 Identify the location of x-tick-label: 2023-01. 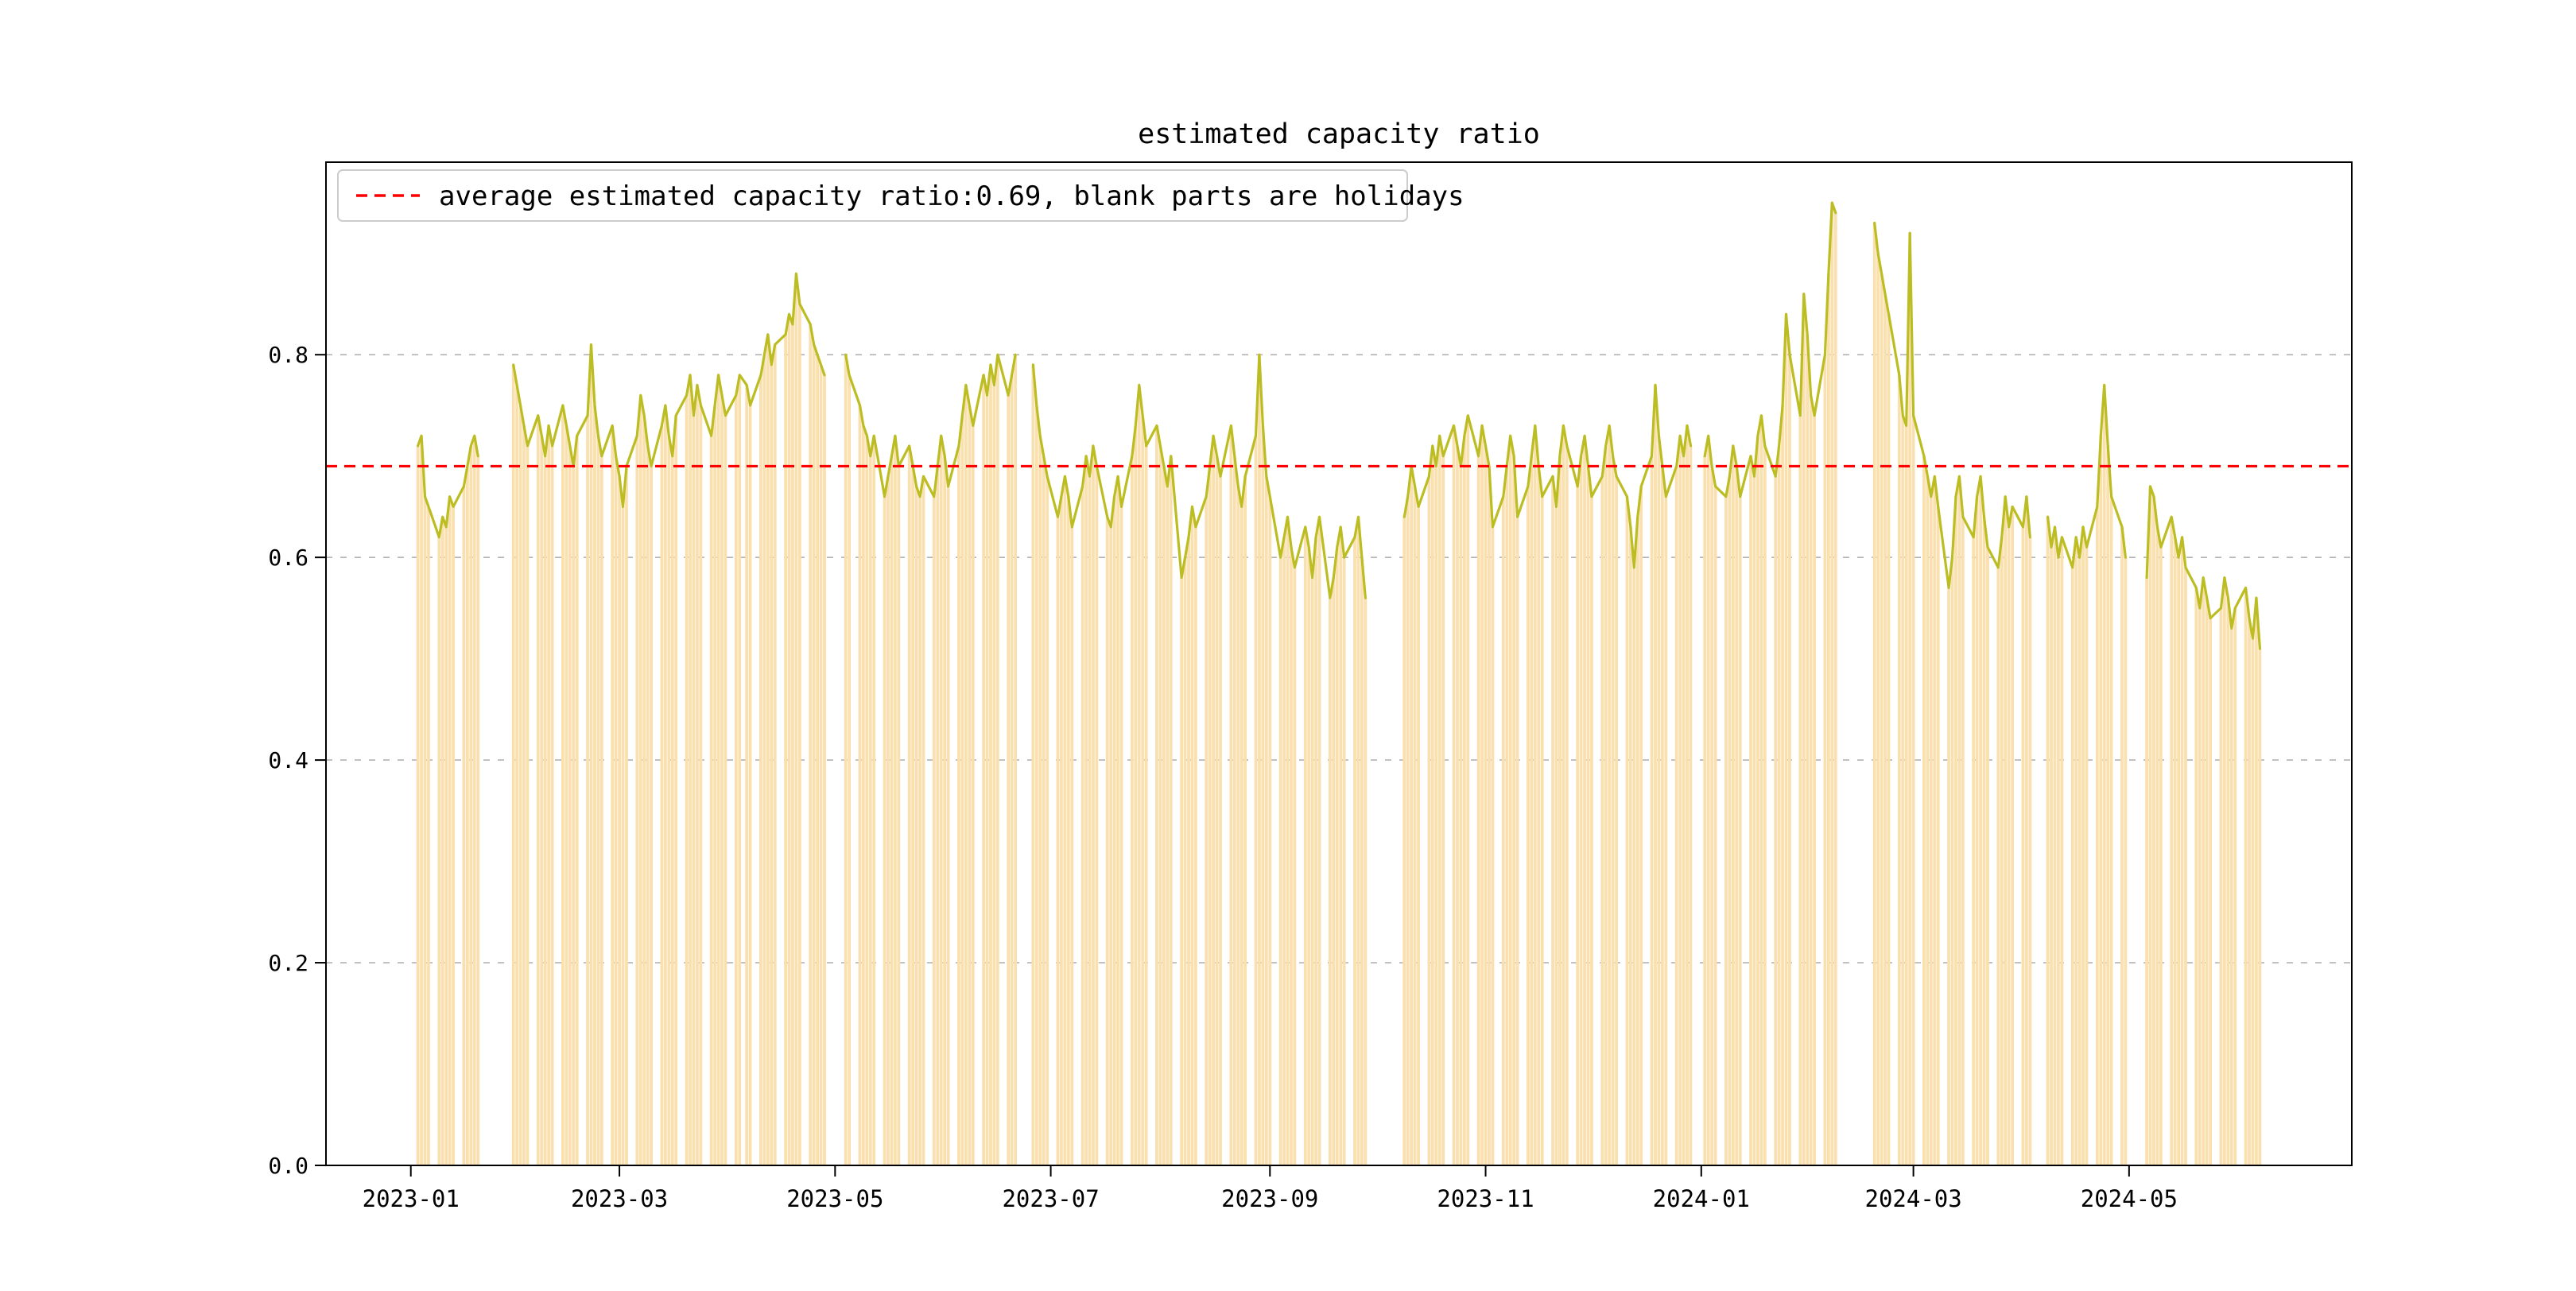
(412, 1198).